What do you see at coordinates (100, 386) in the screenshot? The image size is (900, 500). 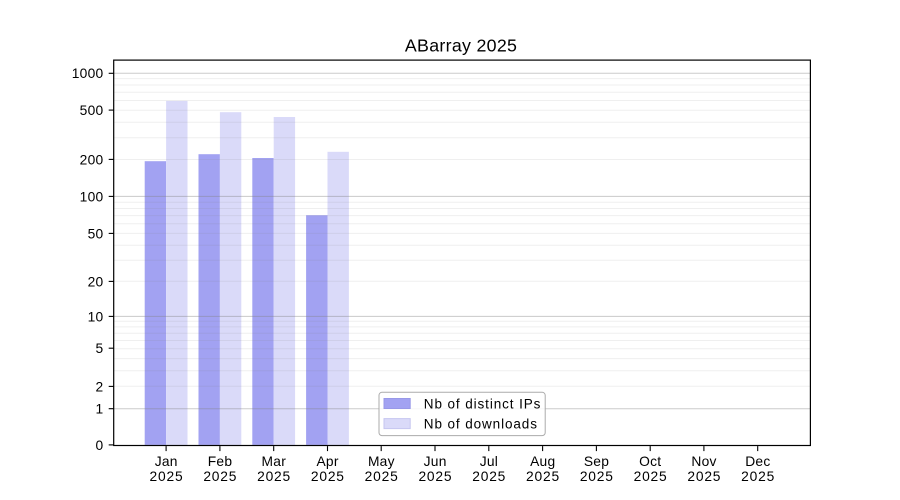 I see `svg-text: 2` at bounding box center [100, 386].